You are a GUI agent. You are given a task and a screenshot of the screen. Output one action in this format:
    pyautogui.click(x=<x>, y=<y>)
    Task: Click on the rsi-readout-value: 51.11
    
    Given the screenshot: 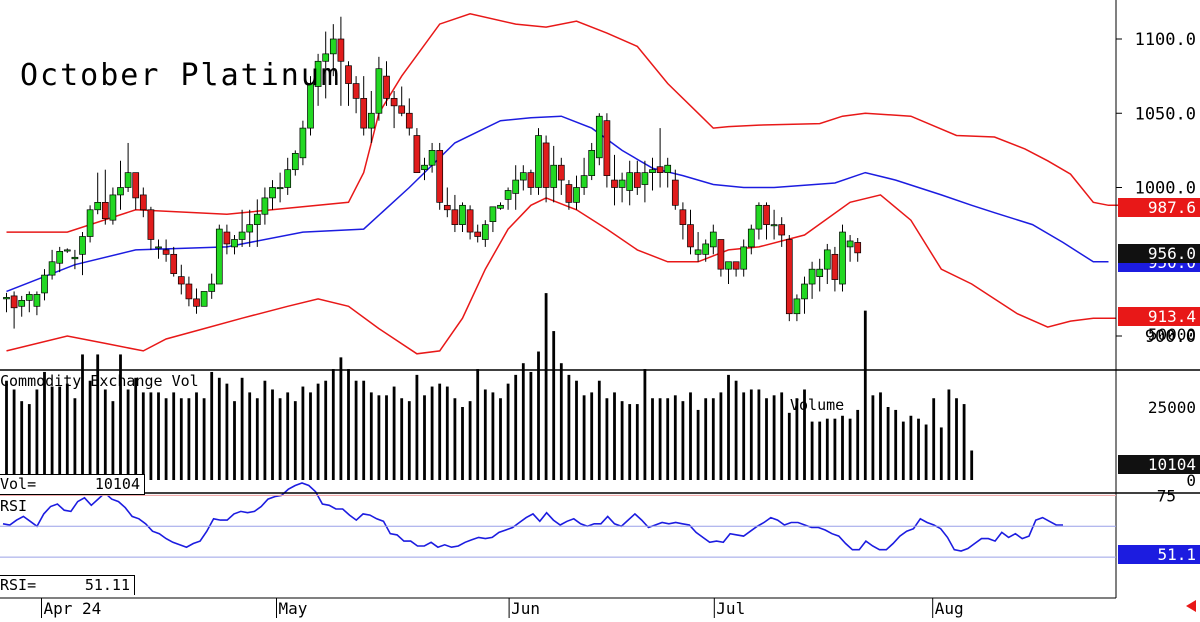 What is the action you would take?
    pyautogui.click(x=107, y=585)
    